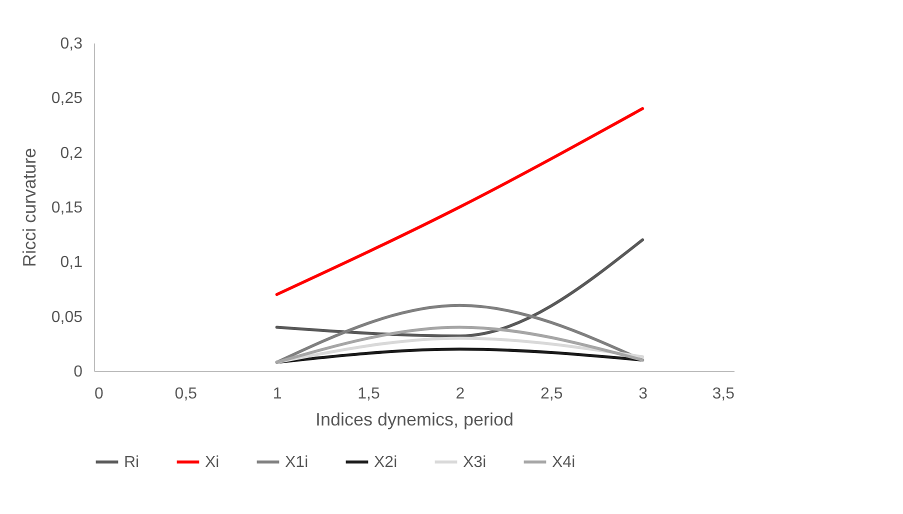 This screenshot has width=903, height=514. I want to click on legend-label: Ri, so click(132, 462).